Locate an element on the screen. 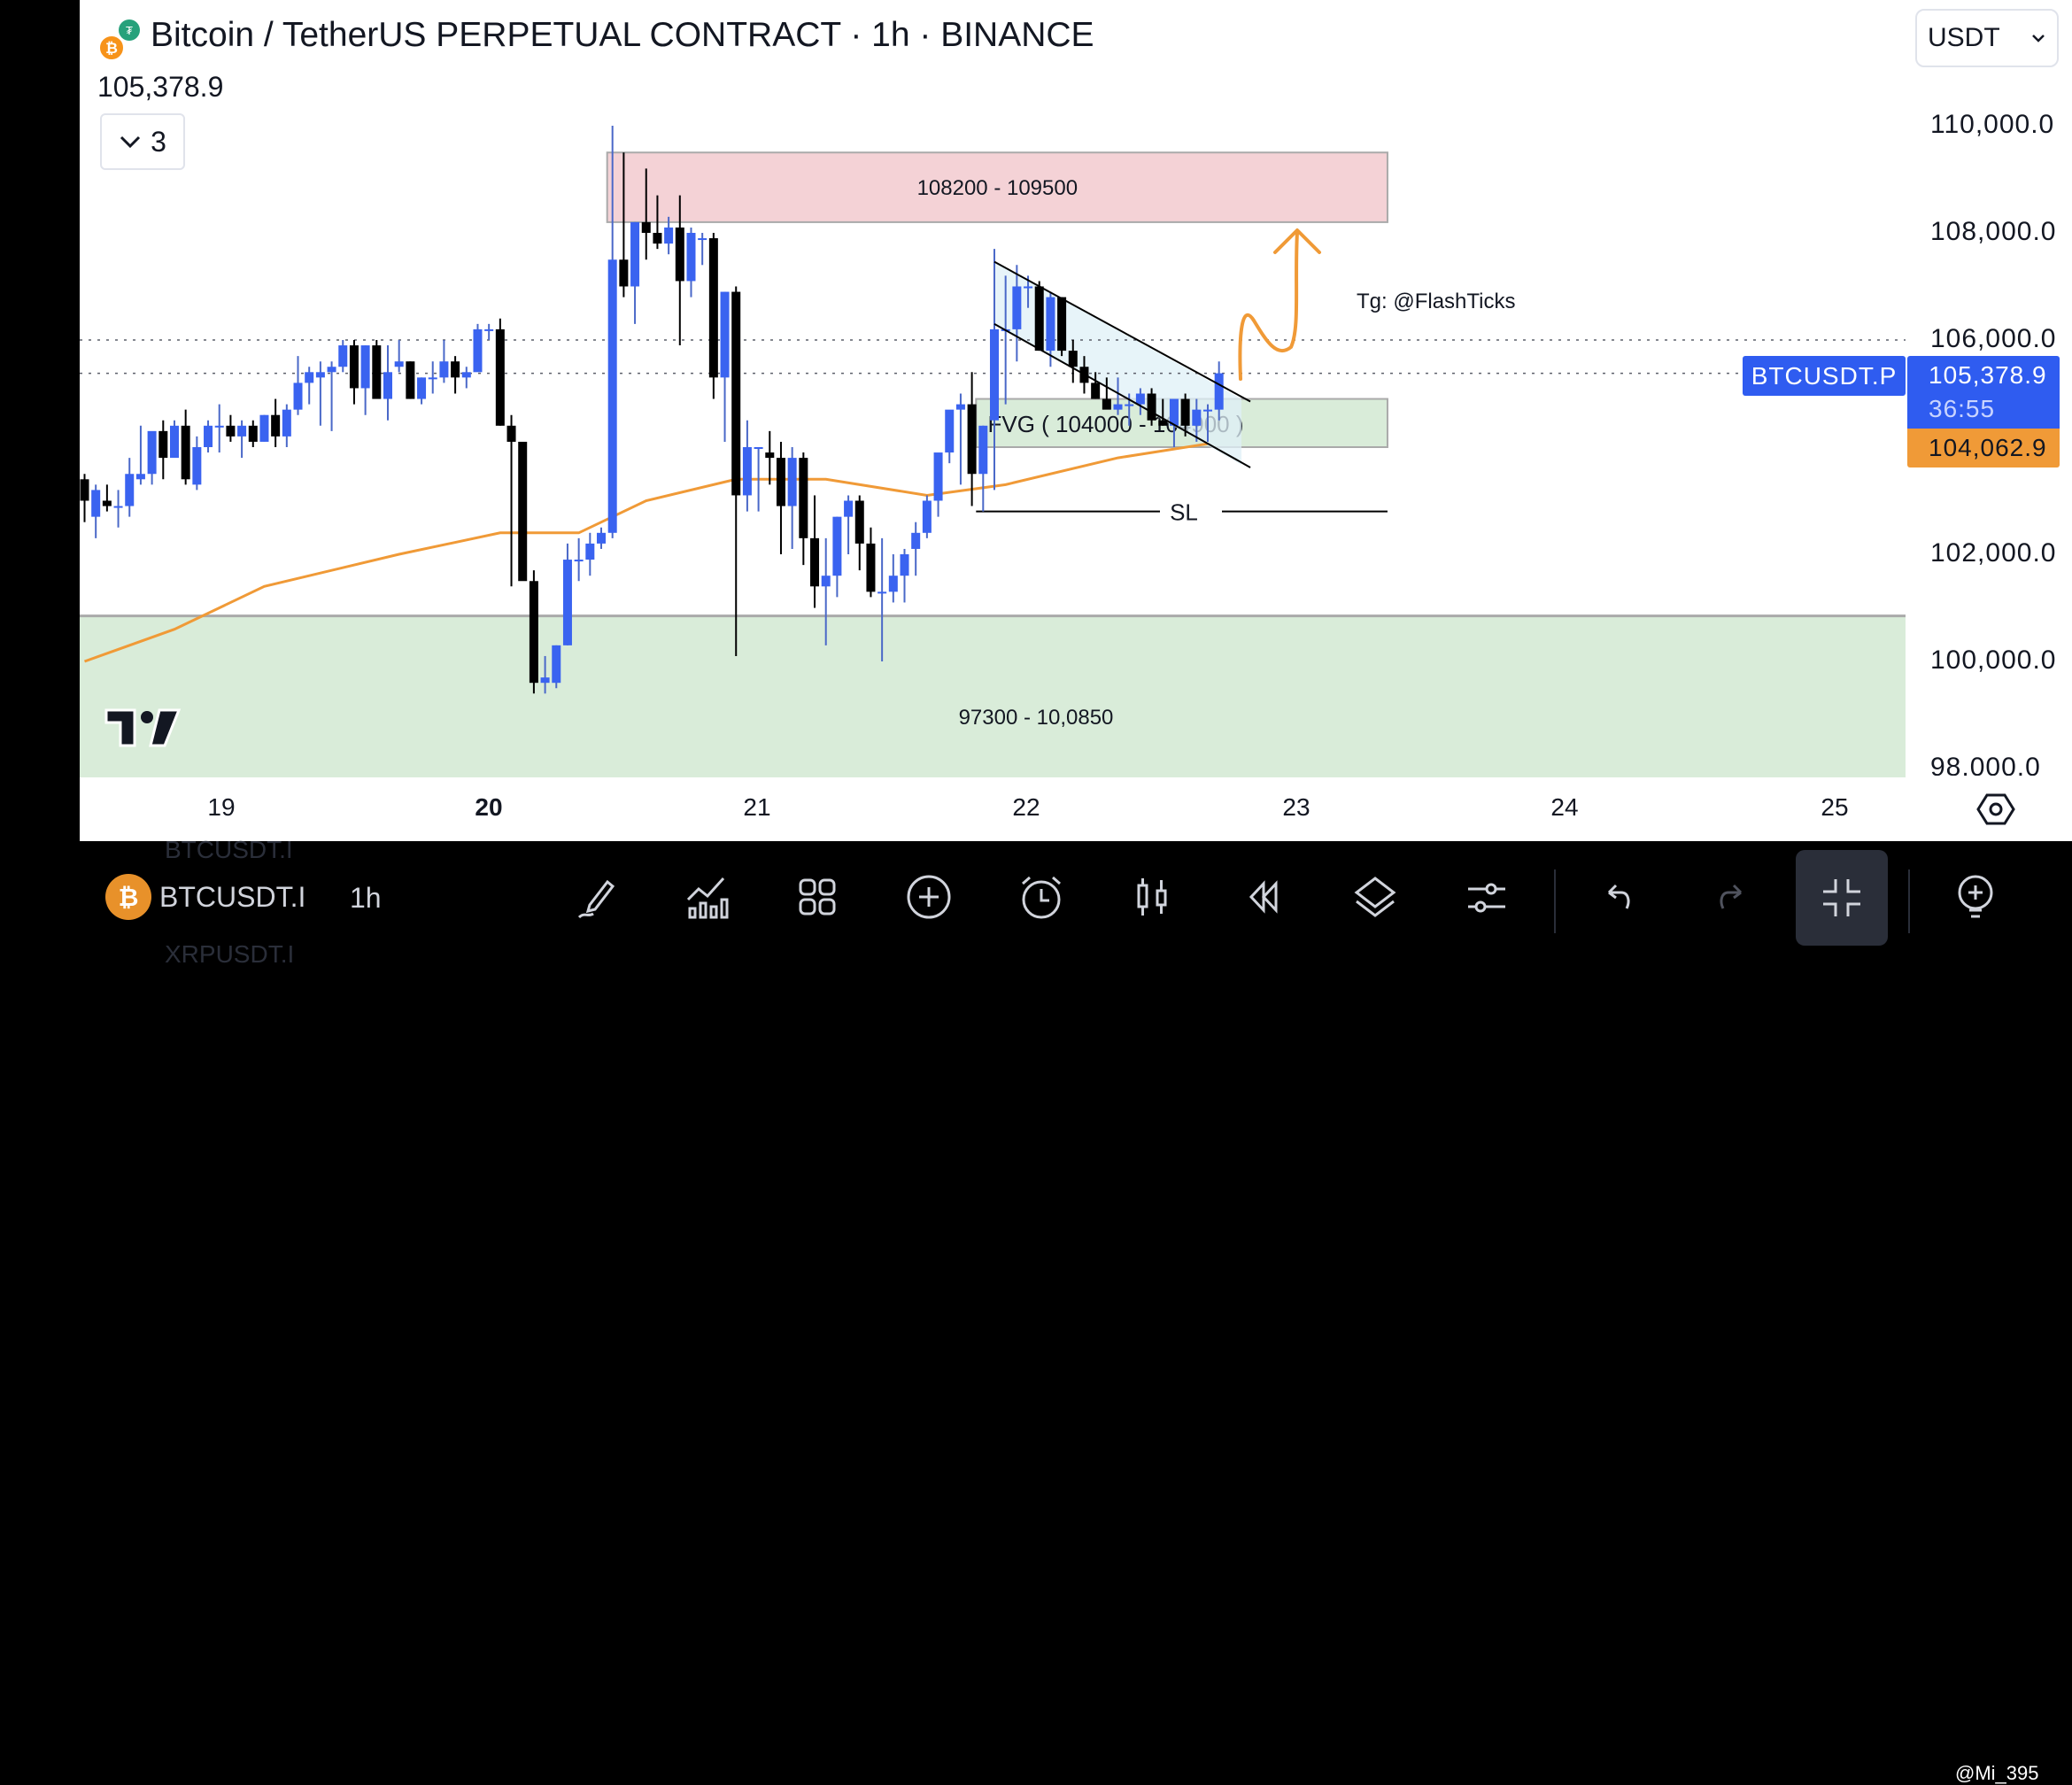  currency-select: USDT is located at coordinates (1987, 38).